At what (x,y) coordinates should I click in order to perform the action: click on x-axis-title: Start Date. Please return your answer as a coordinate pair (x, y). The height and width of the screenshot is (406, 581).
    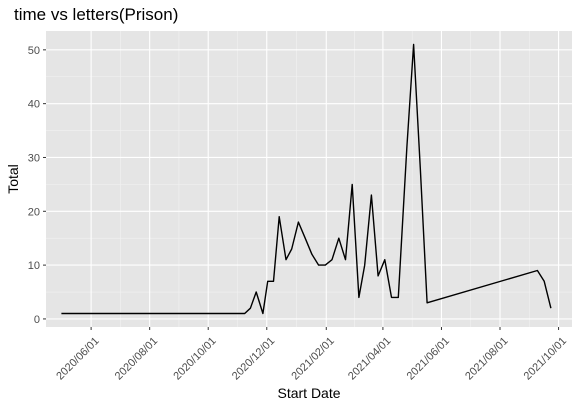
    Looking at the image, I should click on (308, 393).